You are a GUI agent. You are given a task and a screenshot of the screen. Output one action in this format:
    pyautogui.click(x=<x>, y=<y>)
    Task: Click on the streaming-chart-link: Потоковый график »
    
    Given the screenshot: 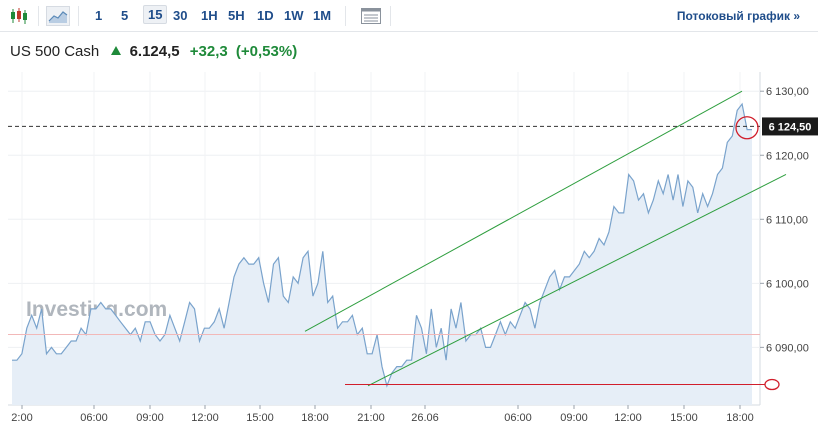 What is the action you would take?
    pyautogui.click(x=738, y=16)
    